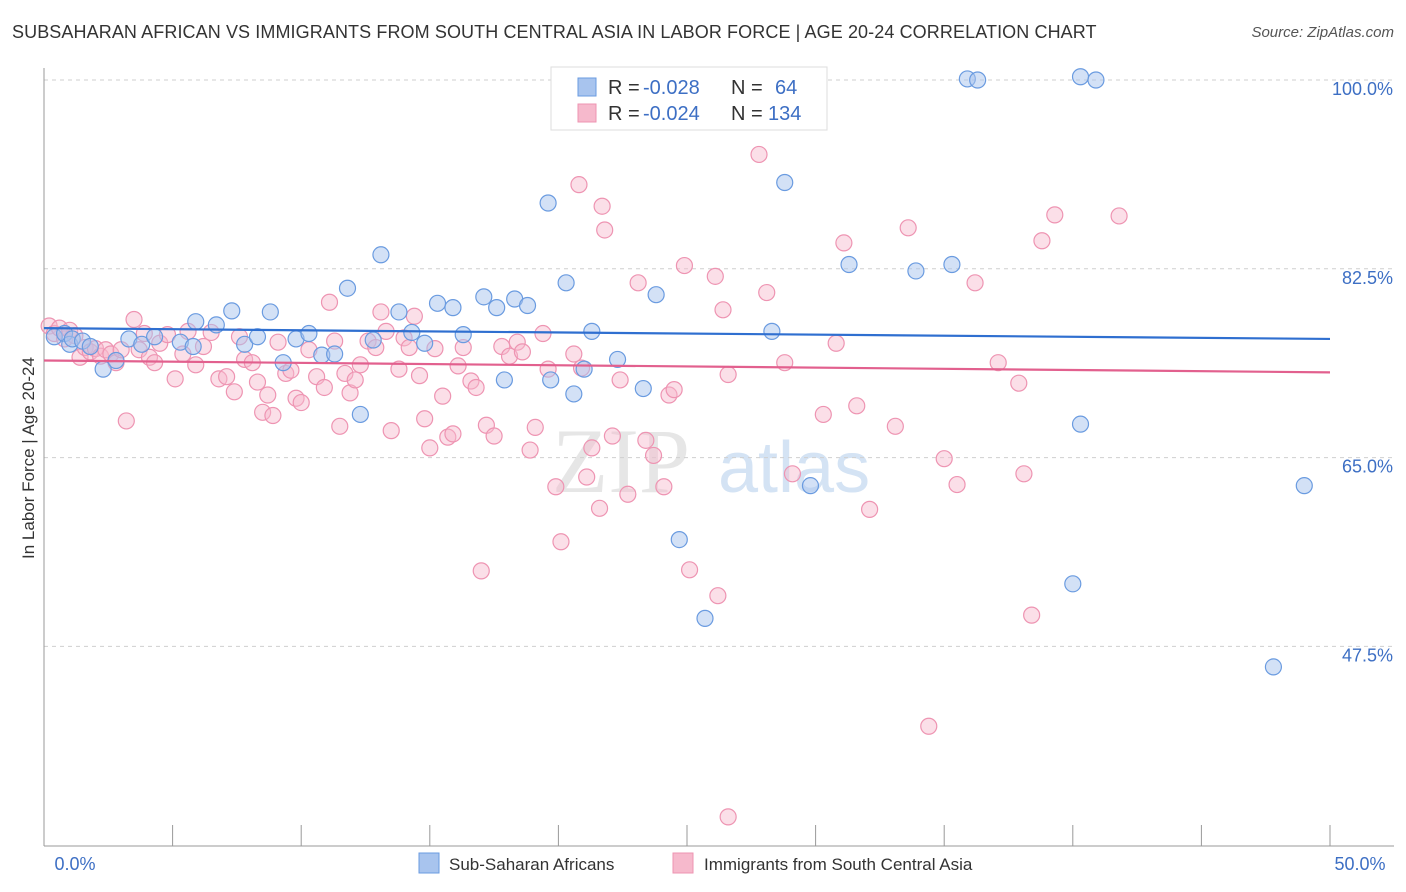 Image resolution: width=1406 pixels, height=892 pixels. Describe the element at coordinates (28, 458) in the screenshot. I see `y-axis-title: In Labor Force | Age 20-24` at that location.